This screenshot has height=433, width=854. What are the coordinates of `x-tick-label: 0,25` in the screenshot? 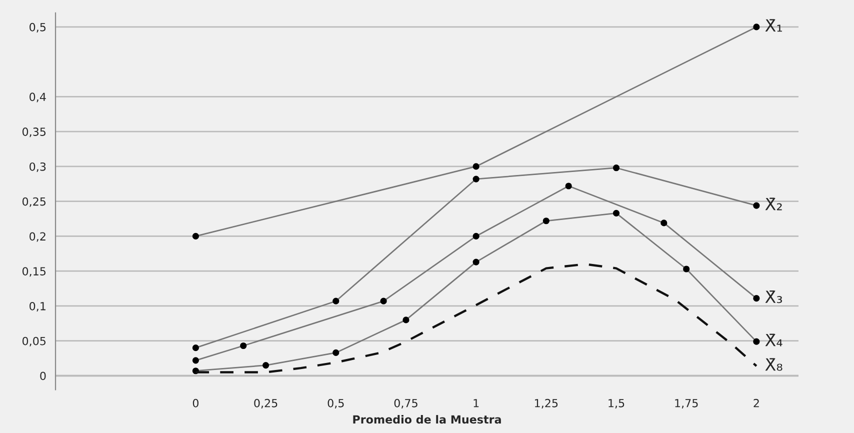 It's located at (266, 403).